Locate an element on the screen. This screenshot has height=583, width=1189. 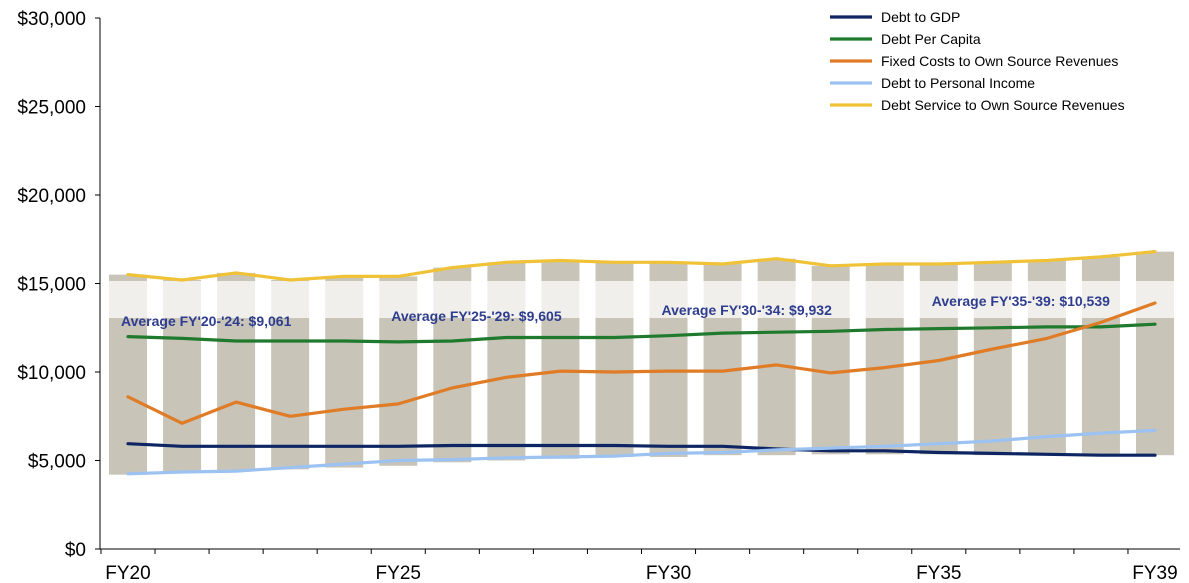
y-tick-label: $10,000 is located at coordinates (51, 373).